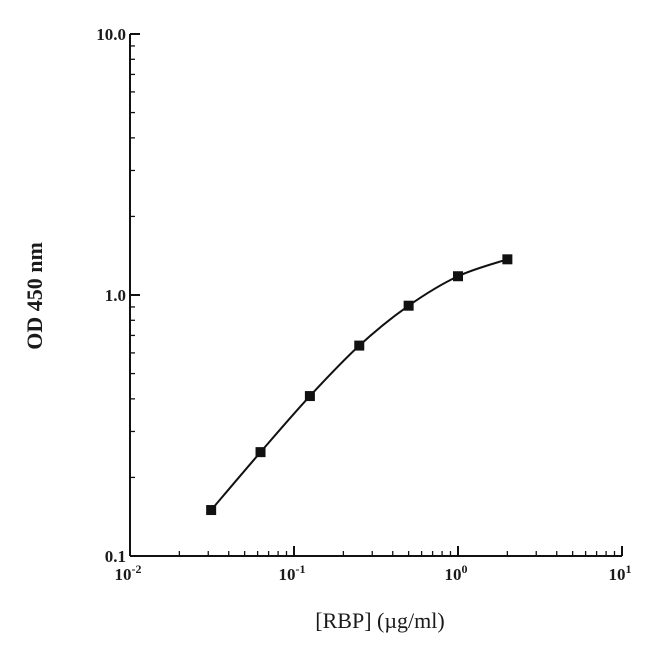 This screenshot has width=650, height=650. I want to click on y-tick-label: 1.0, so click(115, 295).